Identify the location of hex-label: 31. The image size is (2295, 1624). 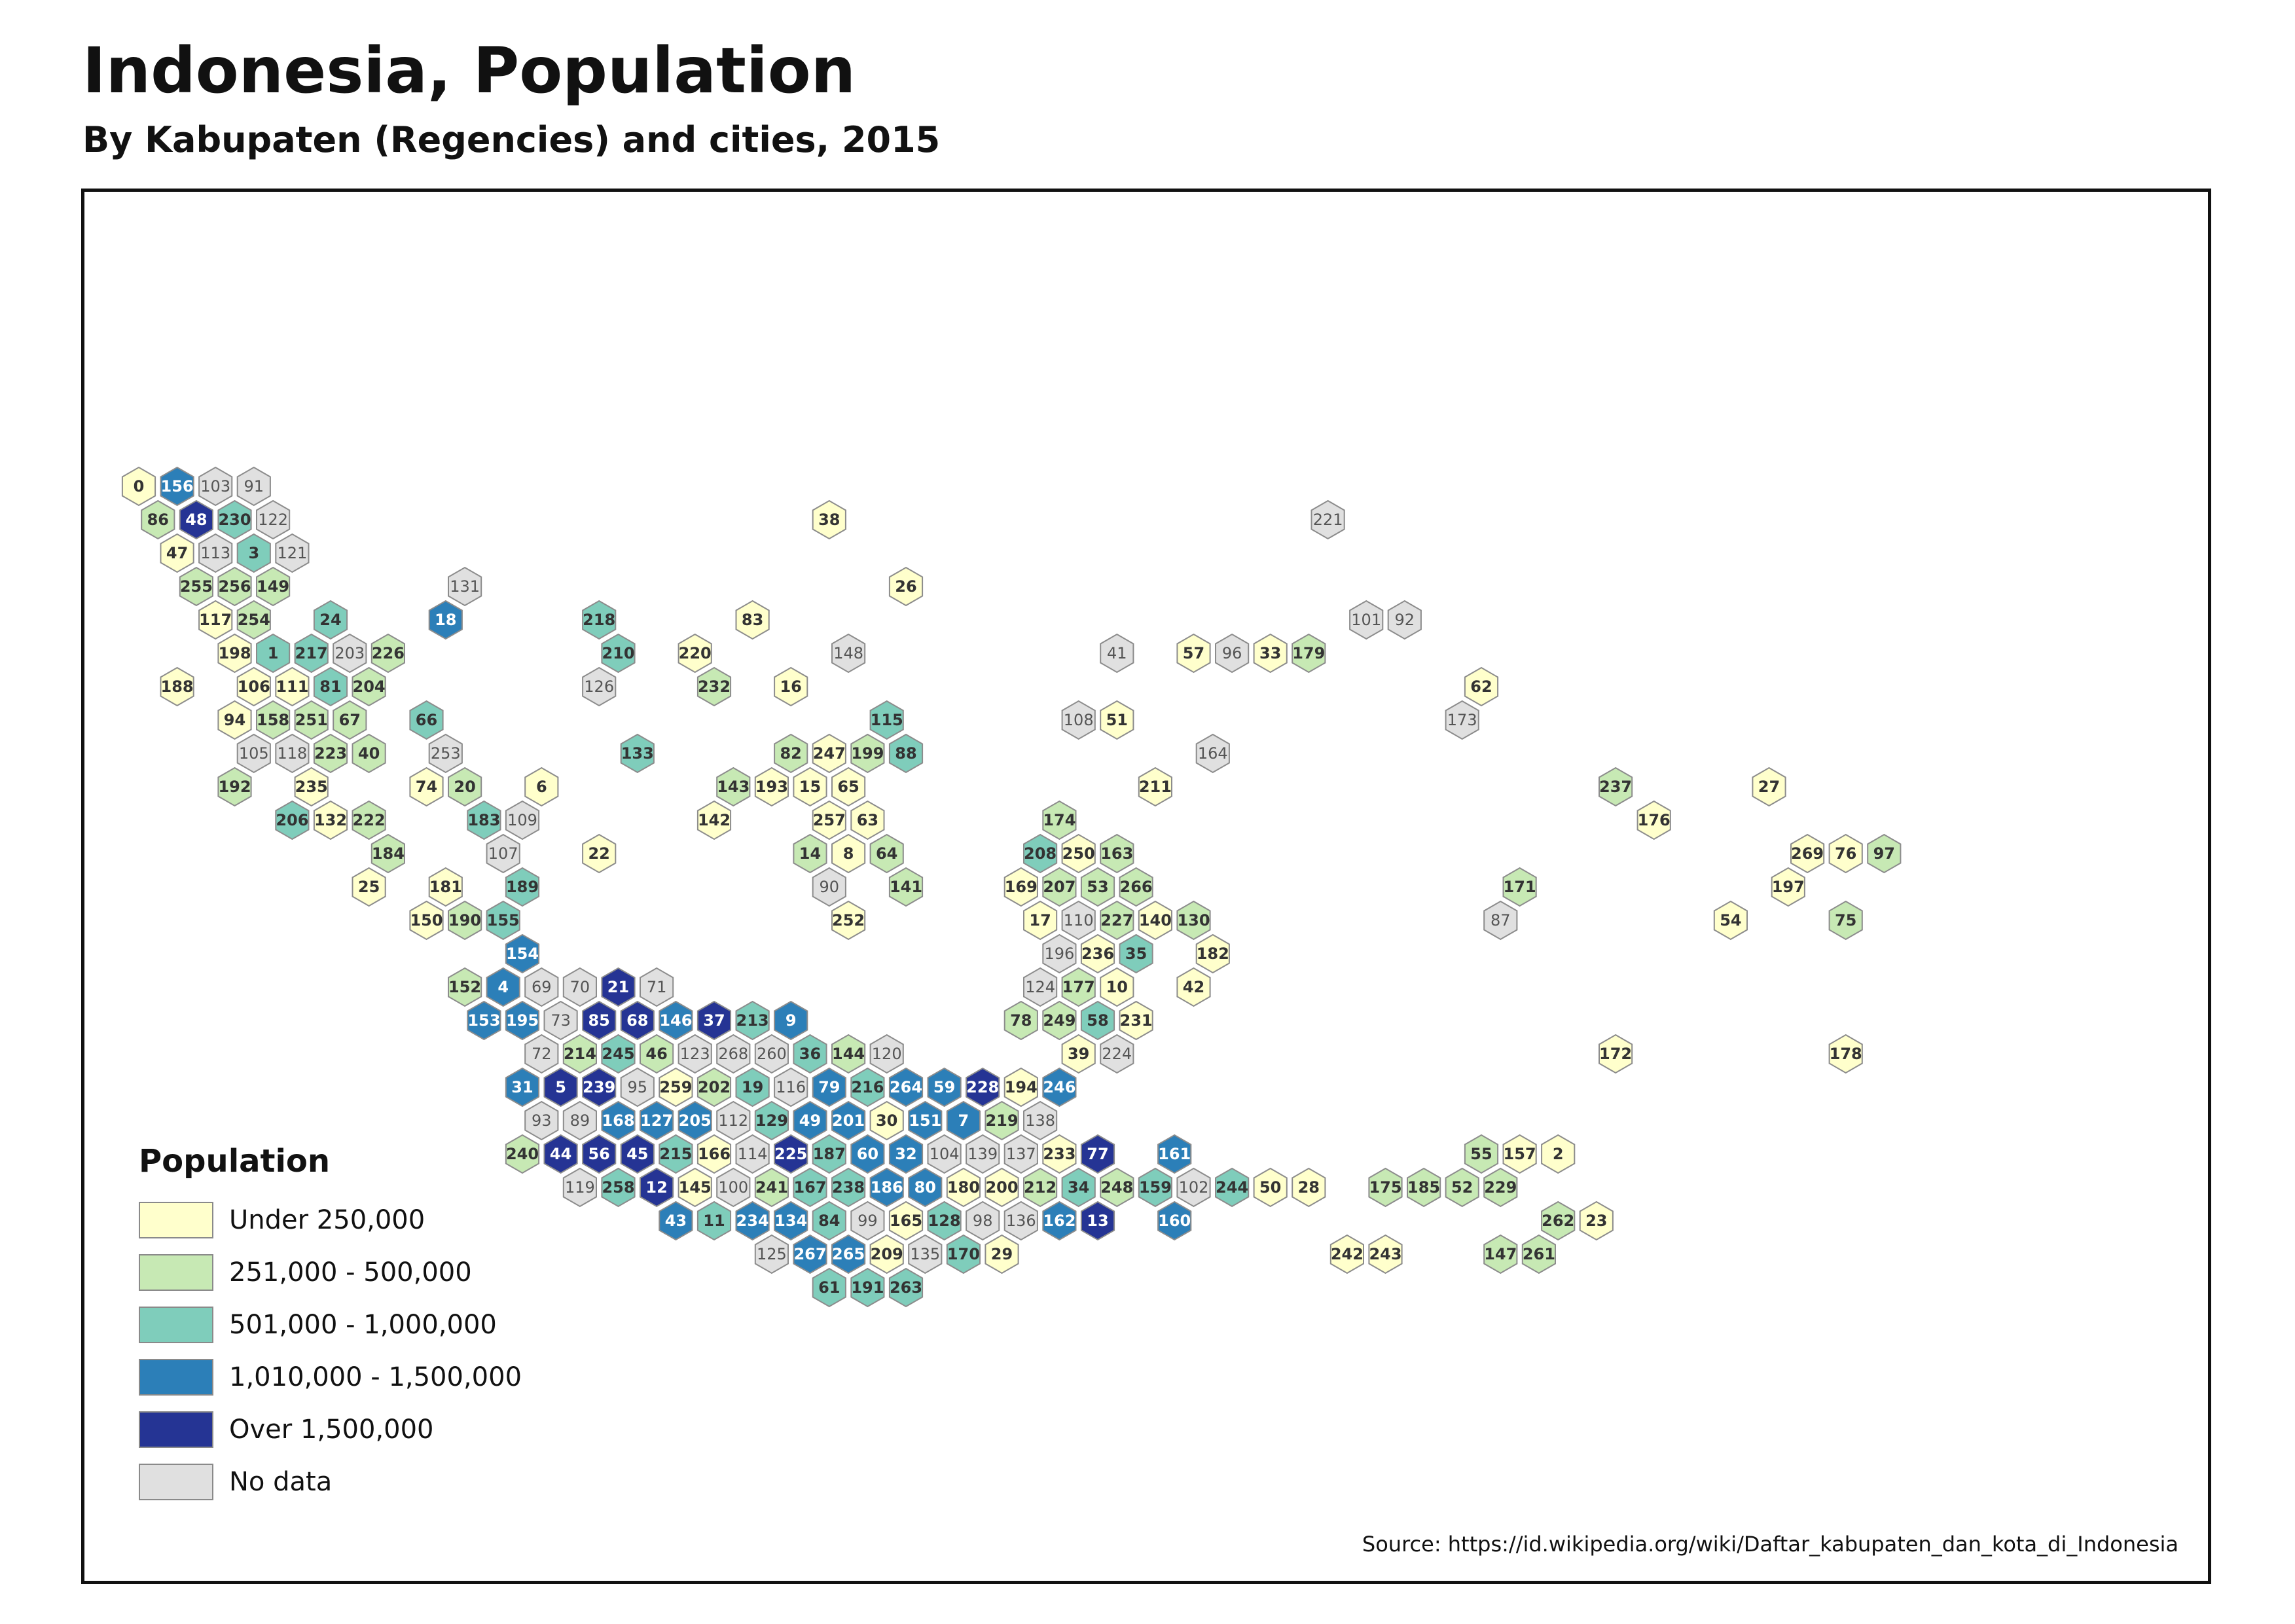
(522, 1087).